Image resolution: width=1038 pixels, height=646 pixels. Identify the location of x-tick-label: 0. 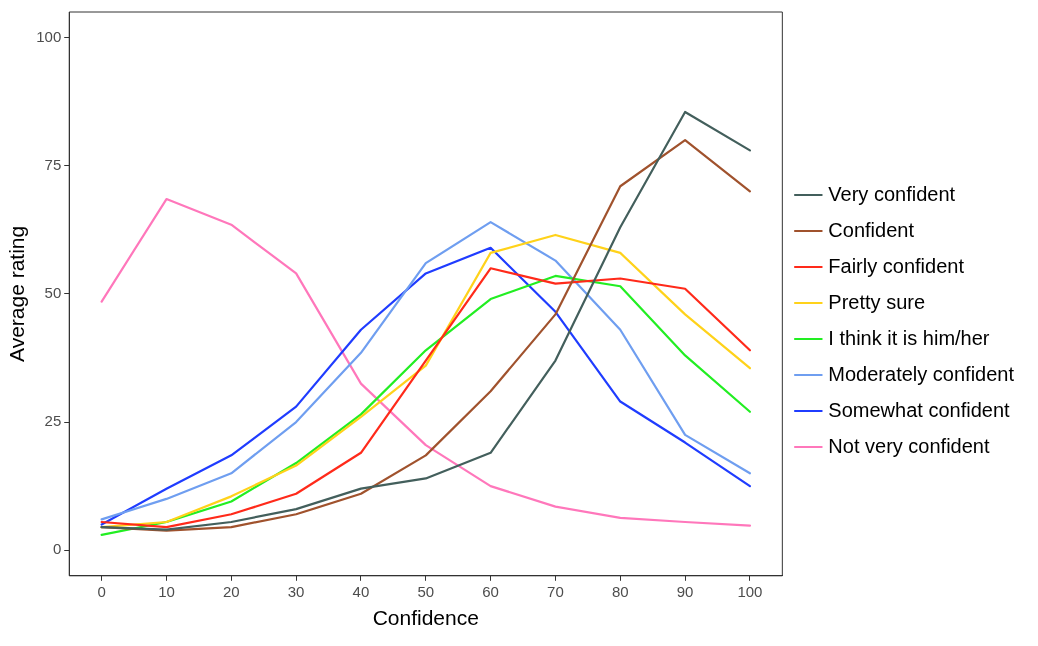
(101, 591).